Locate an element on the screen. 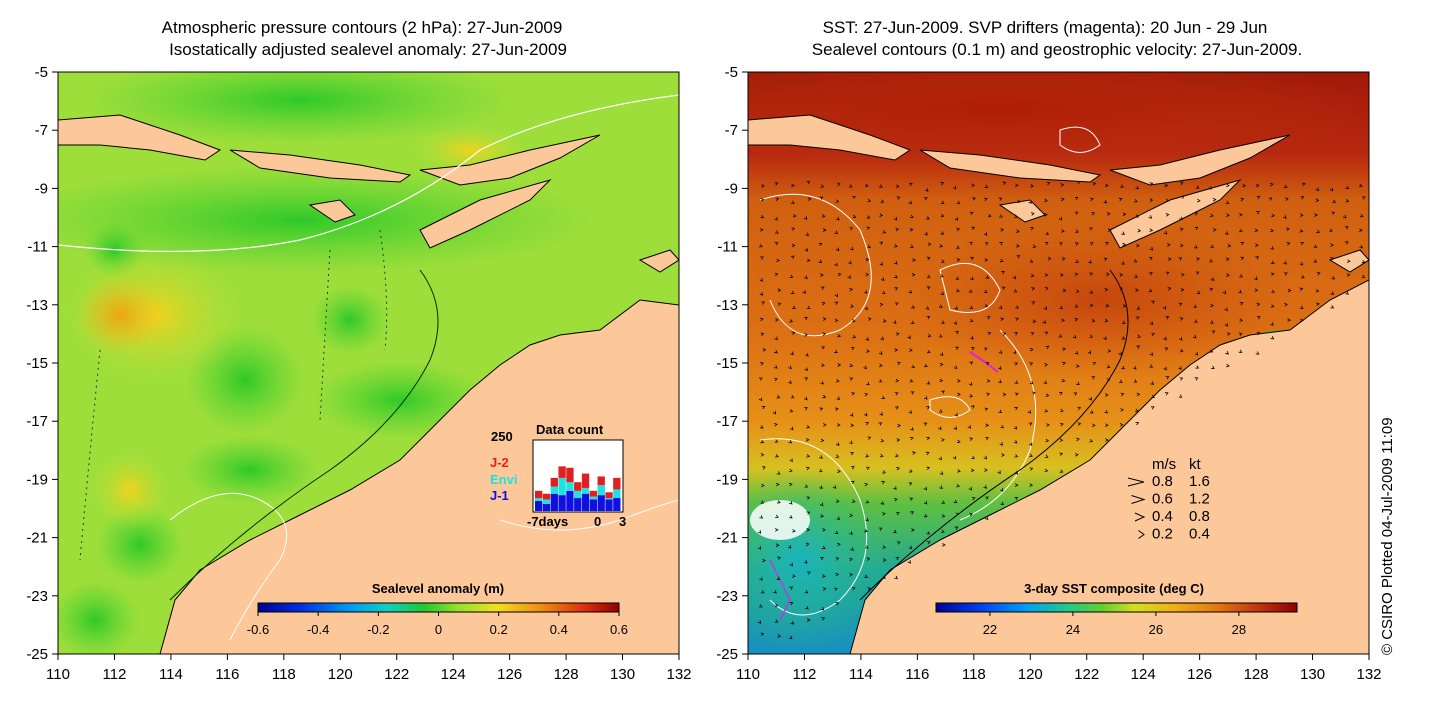 This screenshot has height=720, width=1440. left-lon-label: 128 is located at coordinates (566, 674).